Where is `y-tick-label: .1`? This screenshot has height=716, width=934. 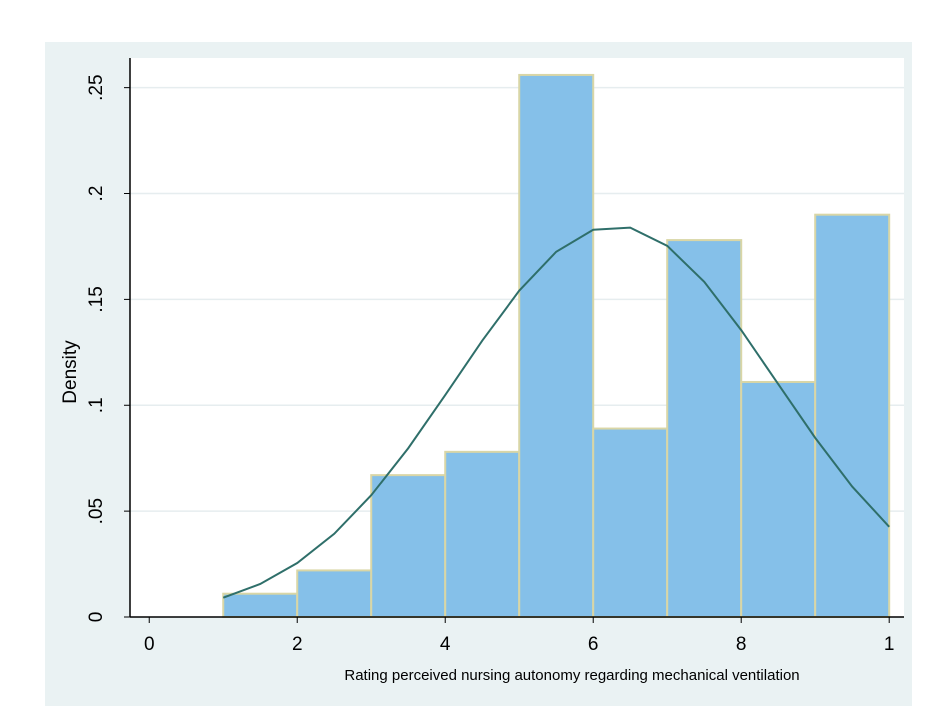 y-tick-label: .1 is located at coordinates (96, 405).